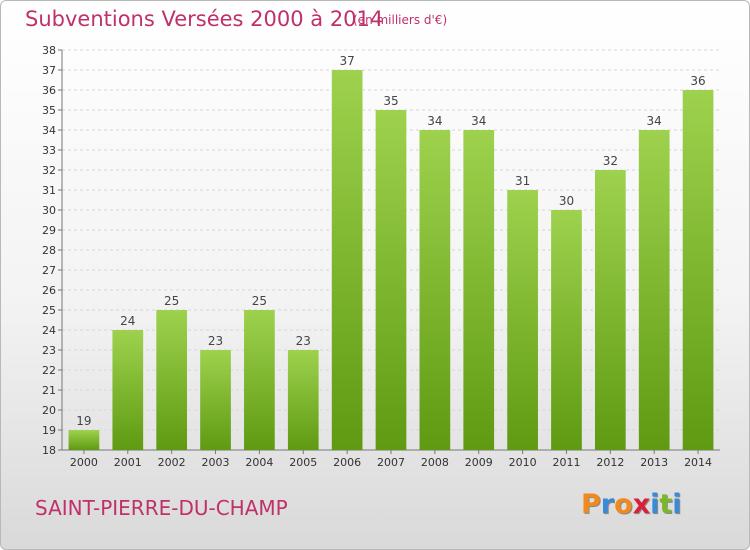 Image resolution: width=750 pixels, height=550 pixels. What do you see at coordinates (49, 90) in the screenshot?
I see `y-tick-label: 36` at bounding box center [49, 90].